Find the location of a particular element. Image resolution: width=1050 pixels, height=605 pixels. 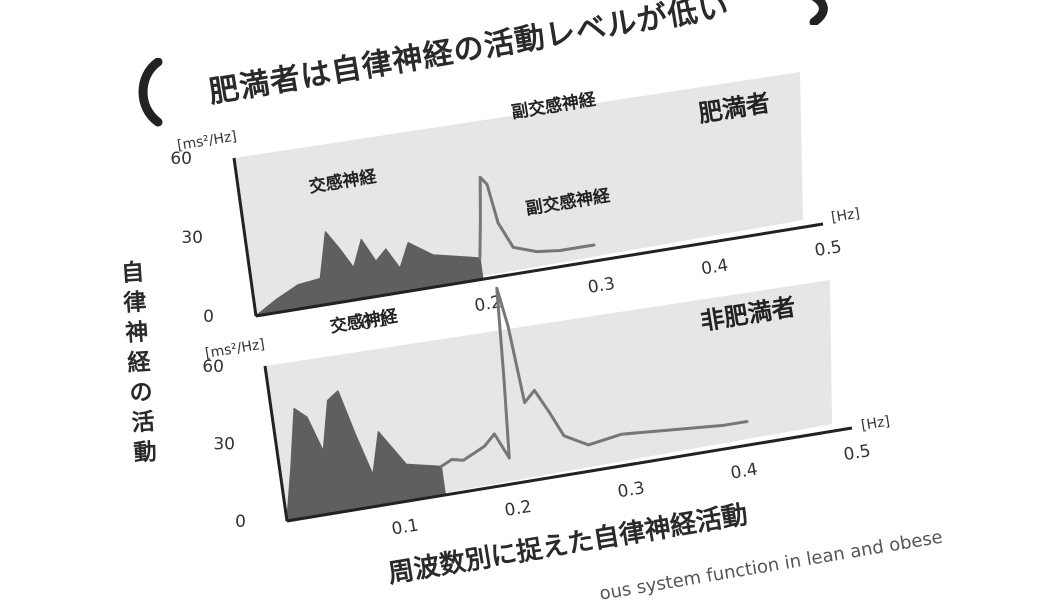

left-bracket is located at coordinates (150, 92).